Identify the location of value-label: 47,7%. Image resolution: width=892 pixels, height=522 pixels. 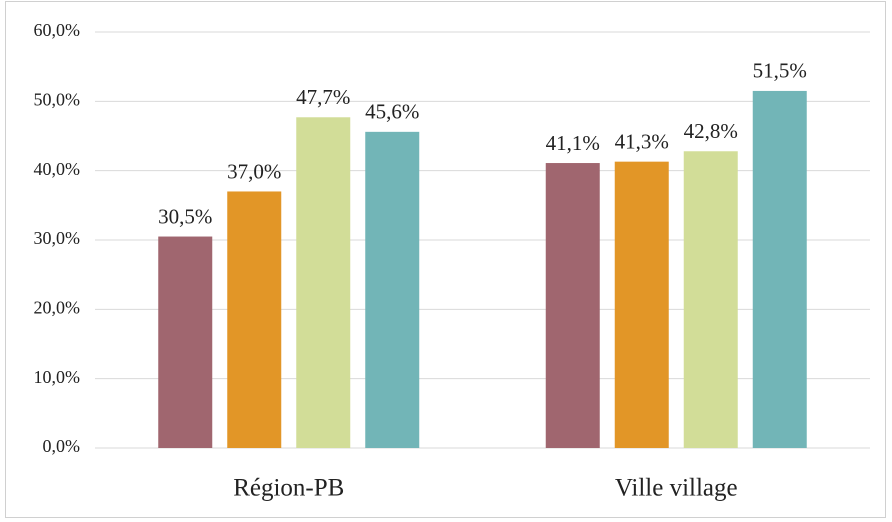
(323, 97).